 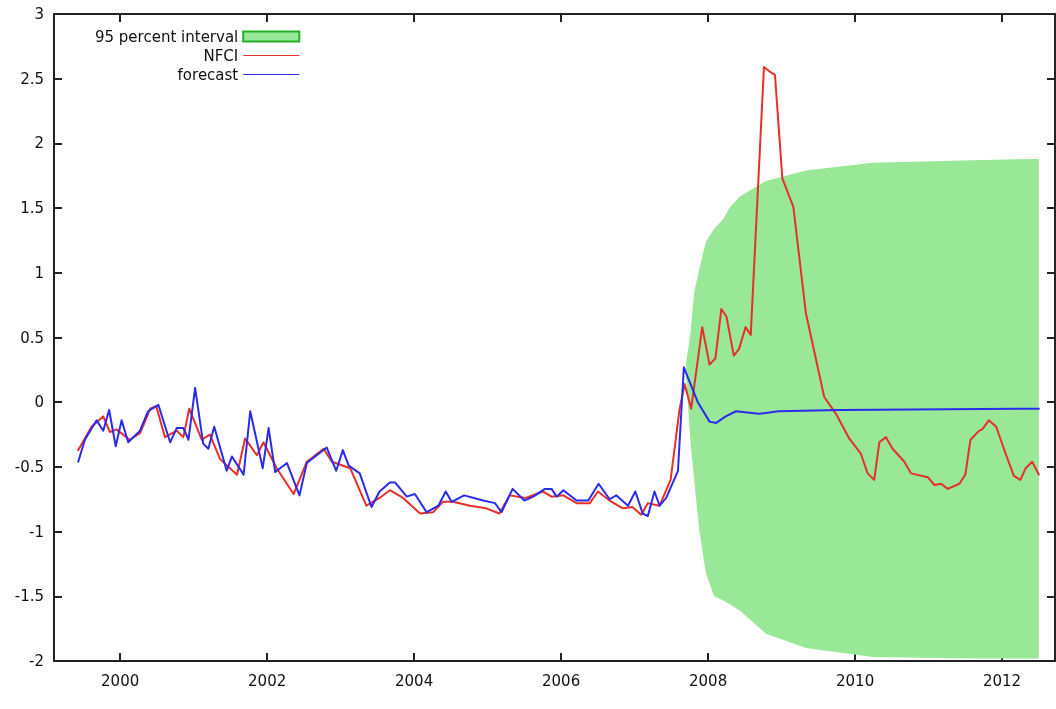 I want to click on legend-label: NFCI, so click(x=221, y=55).